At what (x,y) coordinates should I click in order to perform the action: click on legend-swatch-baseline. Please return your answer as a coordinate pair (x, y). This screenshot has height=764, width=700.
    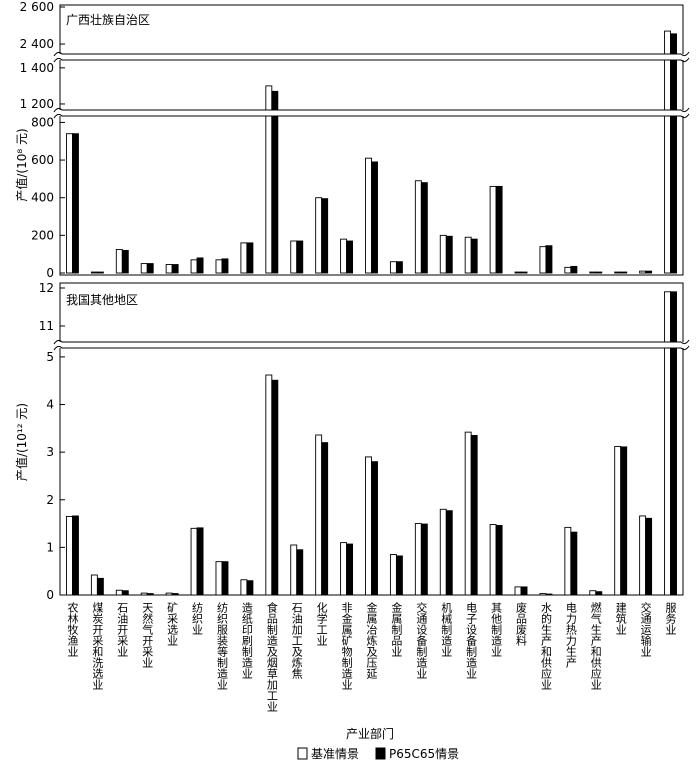
    Looking at the image, I should click on (302, 753).